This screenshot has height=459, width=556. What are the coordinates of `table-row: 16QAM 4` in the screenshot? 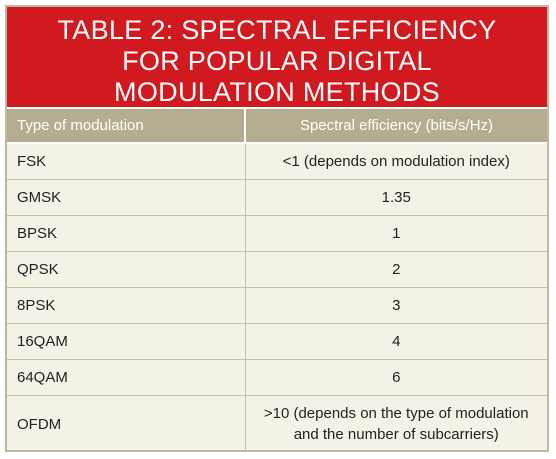 It's located at (277, 341).